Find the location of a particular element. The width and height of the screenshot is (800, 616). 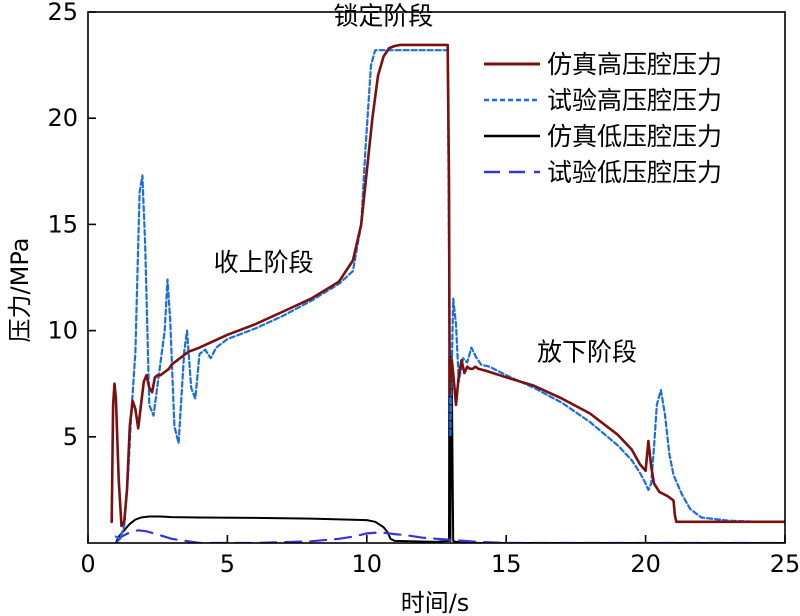

x-tick-label: 10 is located at coordinates (367, 564).